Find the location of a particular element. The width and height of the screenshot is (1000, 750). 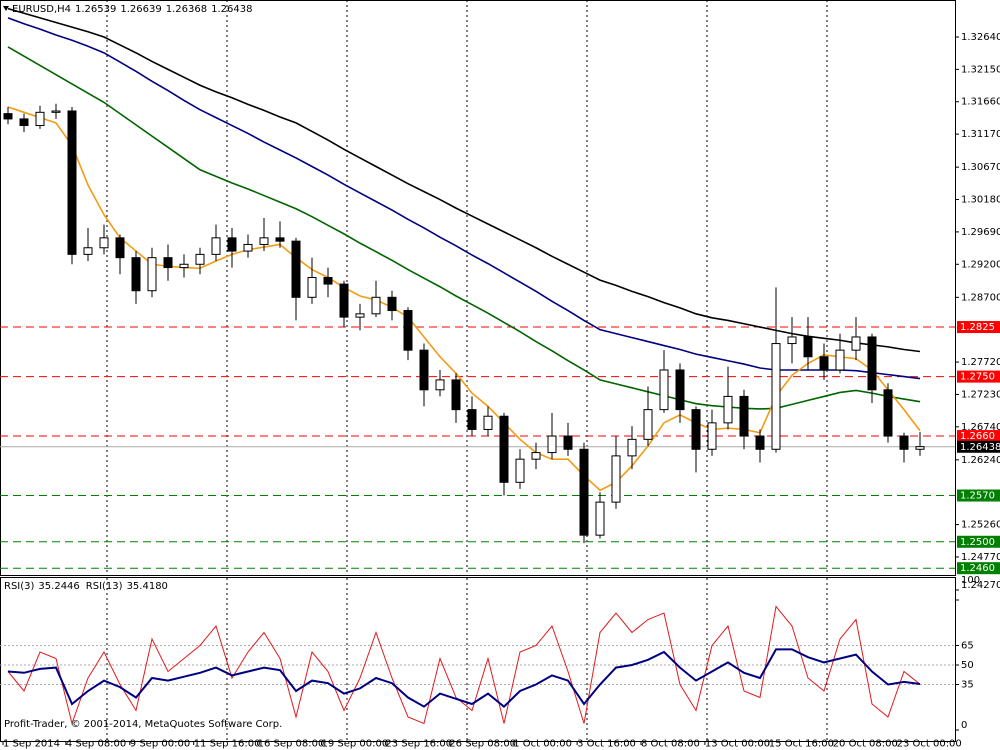

y-tick-label: 1.25260 is located at coordinates (980, 525).